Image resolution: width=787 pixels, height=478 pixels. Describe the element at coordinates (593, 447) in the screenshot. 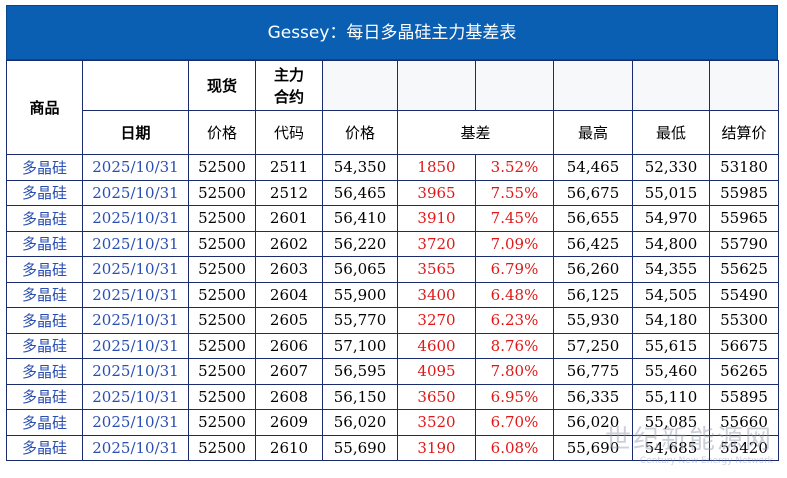

I see `cell-high: 55,690` at that location.